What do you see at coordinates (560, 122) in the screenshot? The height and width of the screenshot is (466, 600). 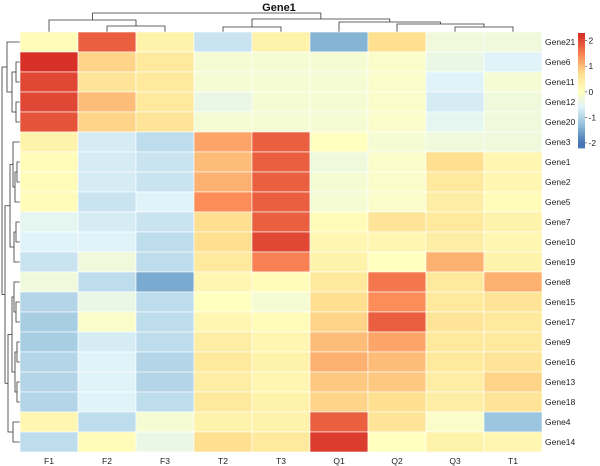 I see `row-label: Gene20` at bounding box center [560, 122].